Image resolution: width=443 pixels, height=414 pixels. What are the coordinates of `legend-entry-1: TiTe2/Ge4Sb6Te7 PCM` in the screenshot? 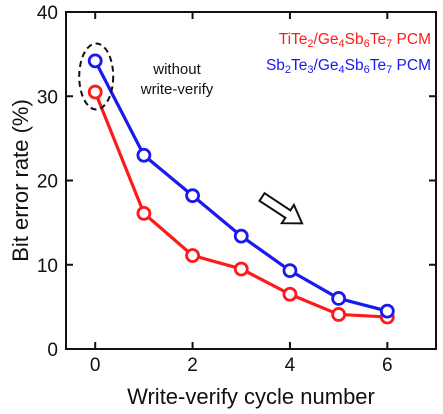 It's located at (355, 40).